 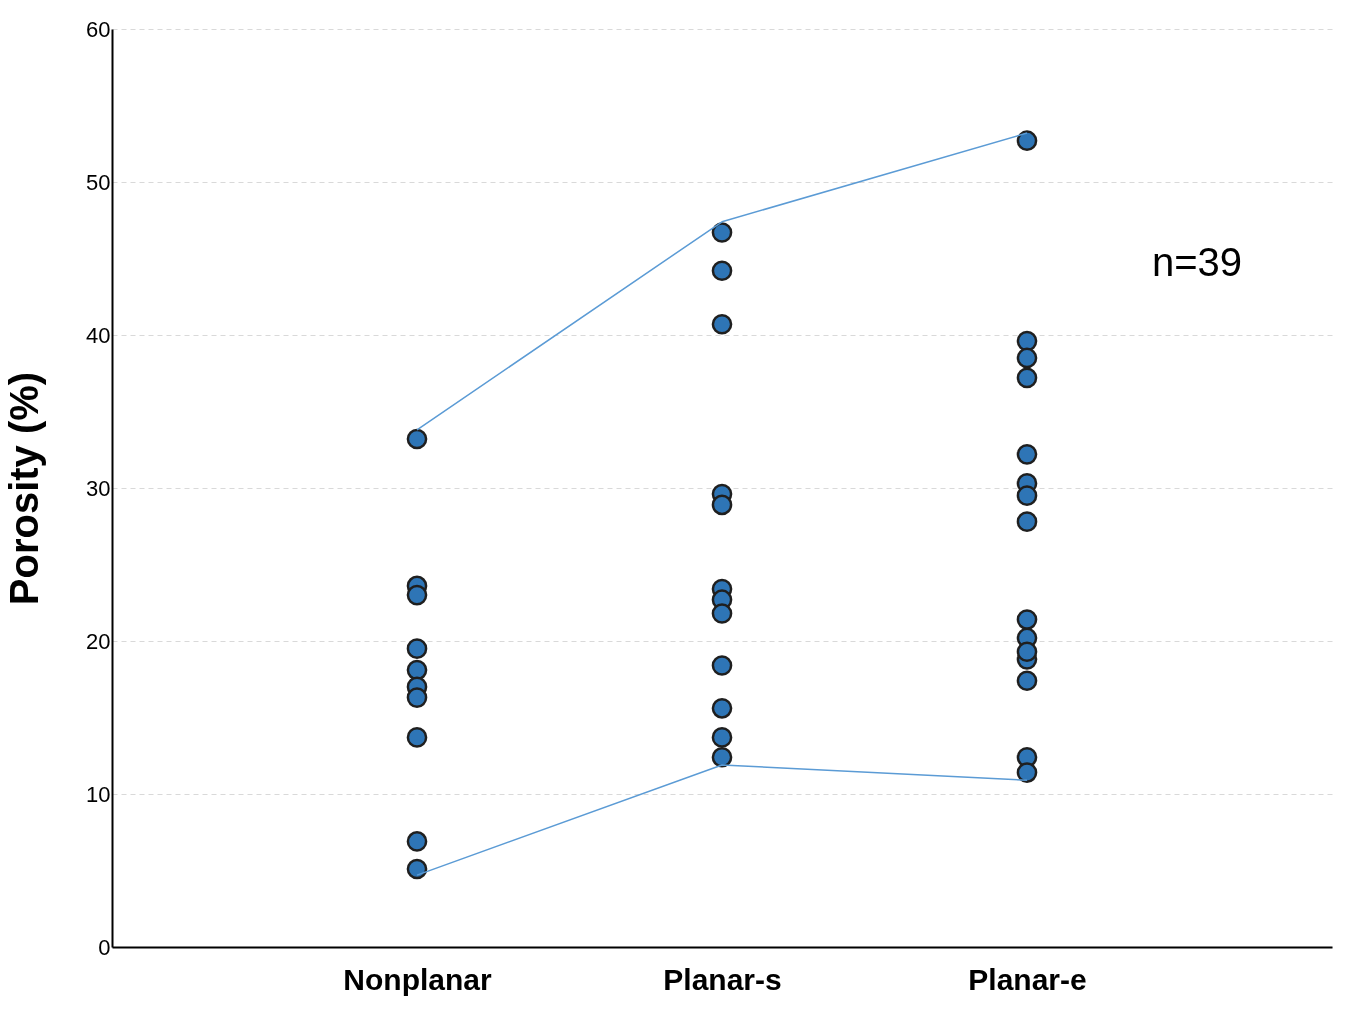 I want to click on x-tick-label: Planar-s, so click(x=722, y=979).